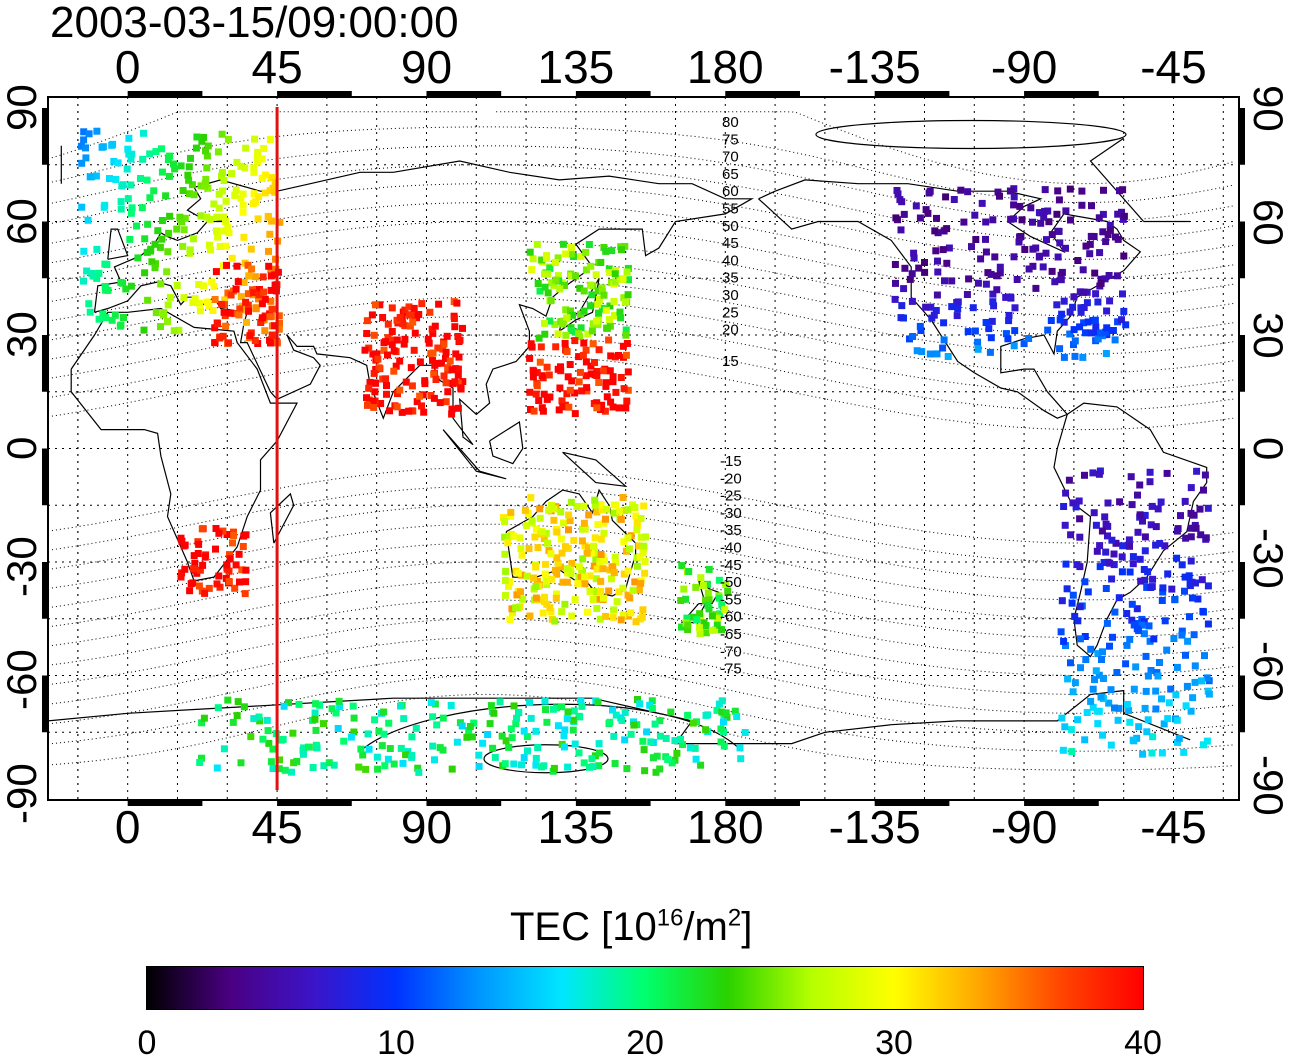 The image size is (1292, 1062). What do you see at coordinates (1173, 67) in the screenshot?
I see `top-lon-label-minus-45: -45` at bounding box center [1173, 67].